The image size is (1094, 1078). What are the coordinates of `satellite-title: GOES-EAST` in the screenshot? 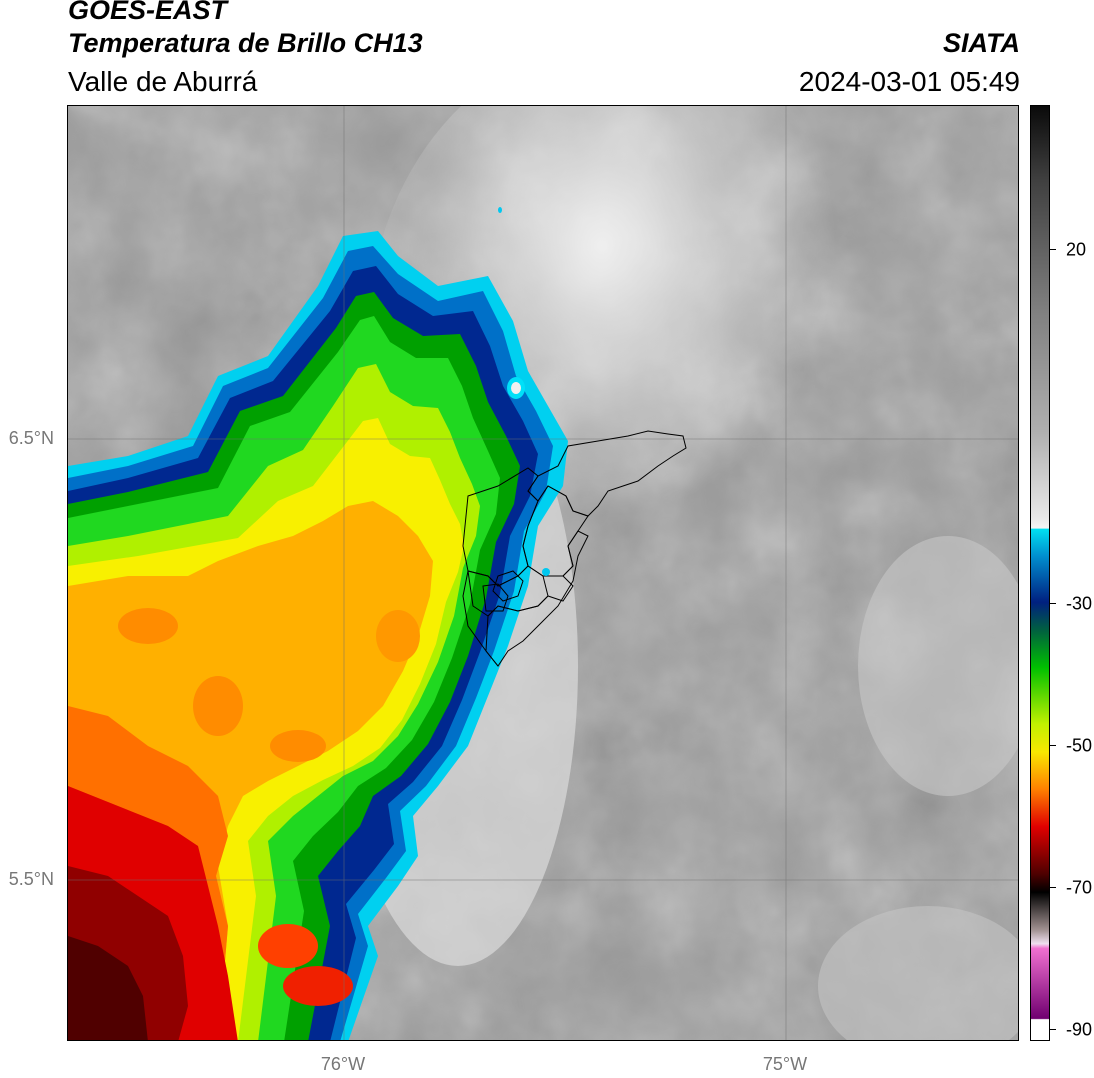 It's located at (148, 12).